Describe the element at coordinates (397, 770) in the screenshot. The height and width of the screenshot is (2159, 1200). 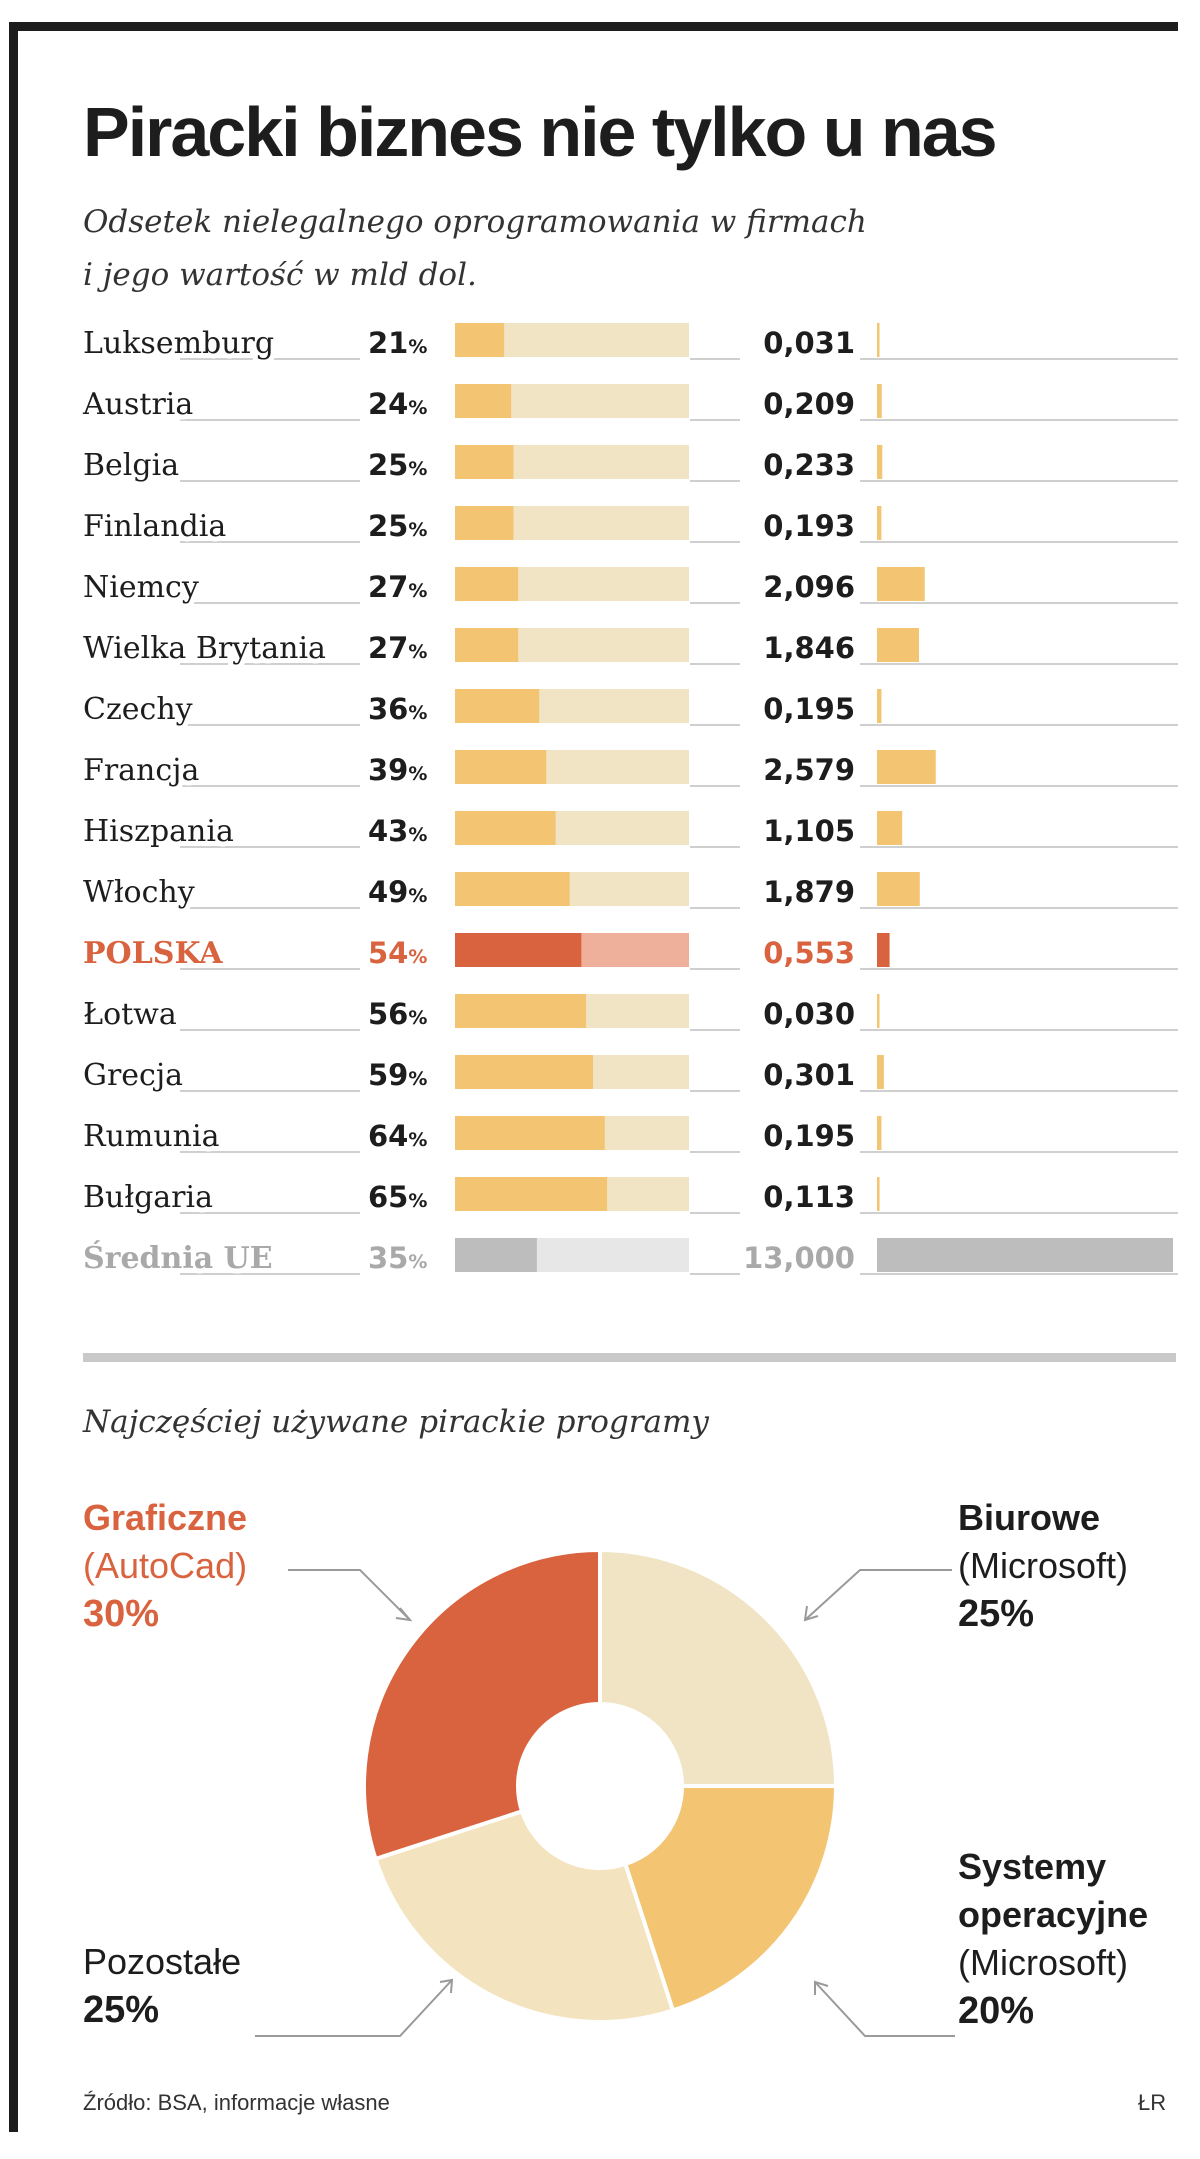
I see `percent-label: 39%` at that location.